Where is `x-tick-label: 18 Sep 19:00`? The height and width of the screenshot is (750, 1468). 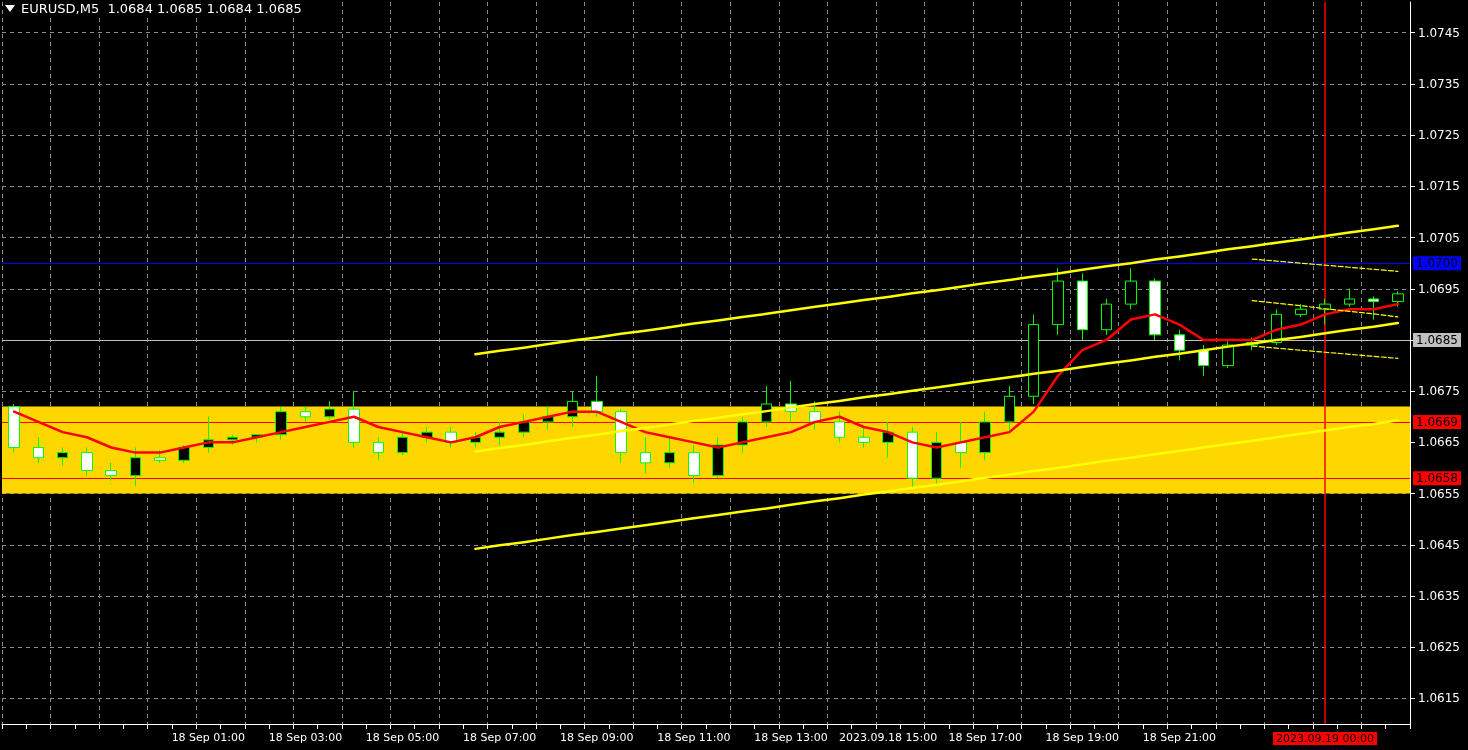
x-tick-label: 18 Sep 19:00 is located at coordinates (1082, 737).